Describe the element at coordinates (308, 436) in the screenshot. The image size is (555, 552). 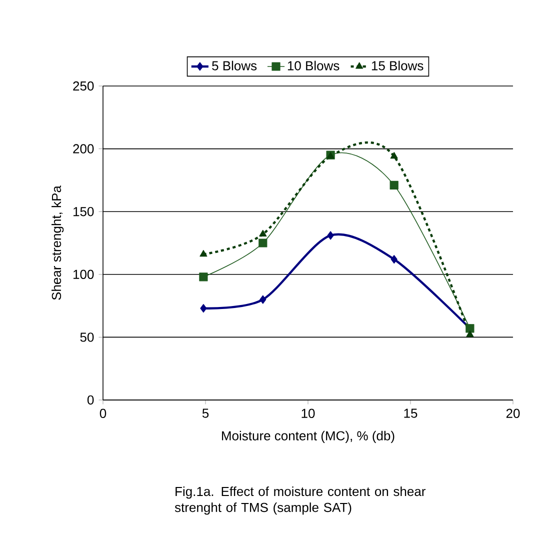
I see `x-axis-title: Moisture content (MC), % (db)` at that location.